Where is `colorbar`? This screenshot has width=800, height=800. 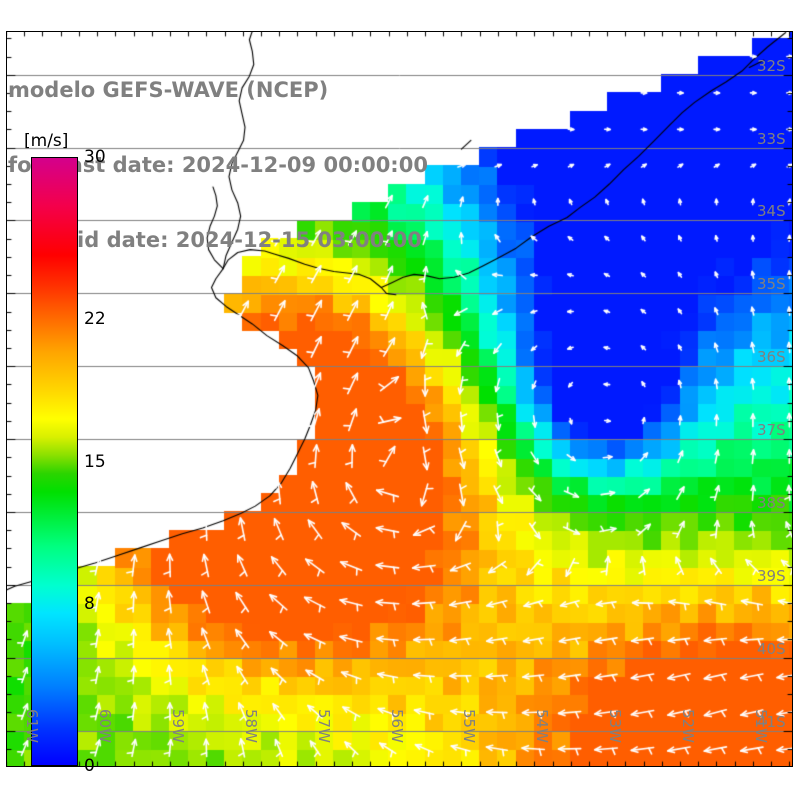 colorbar is located at coordinates (54, 461).